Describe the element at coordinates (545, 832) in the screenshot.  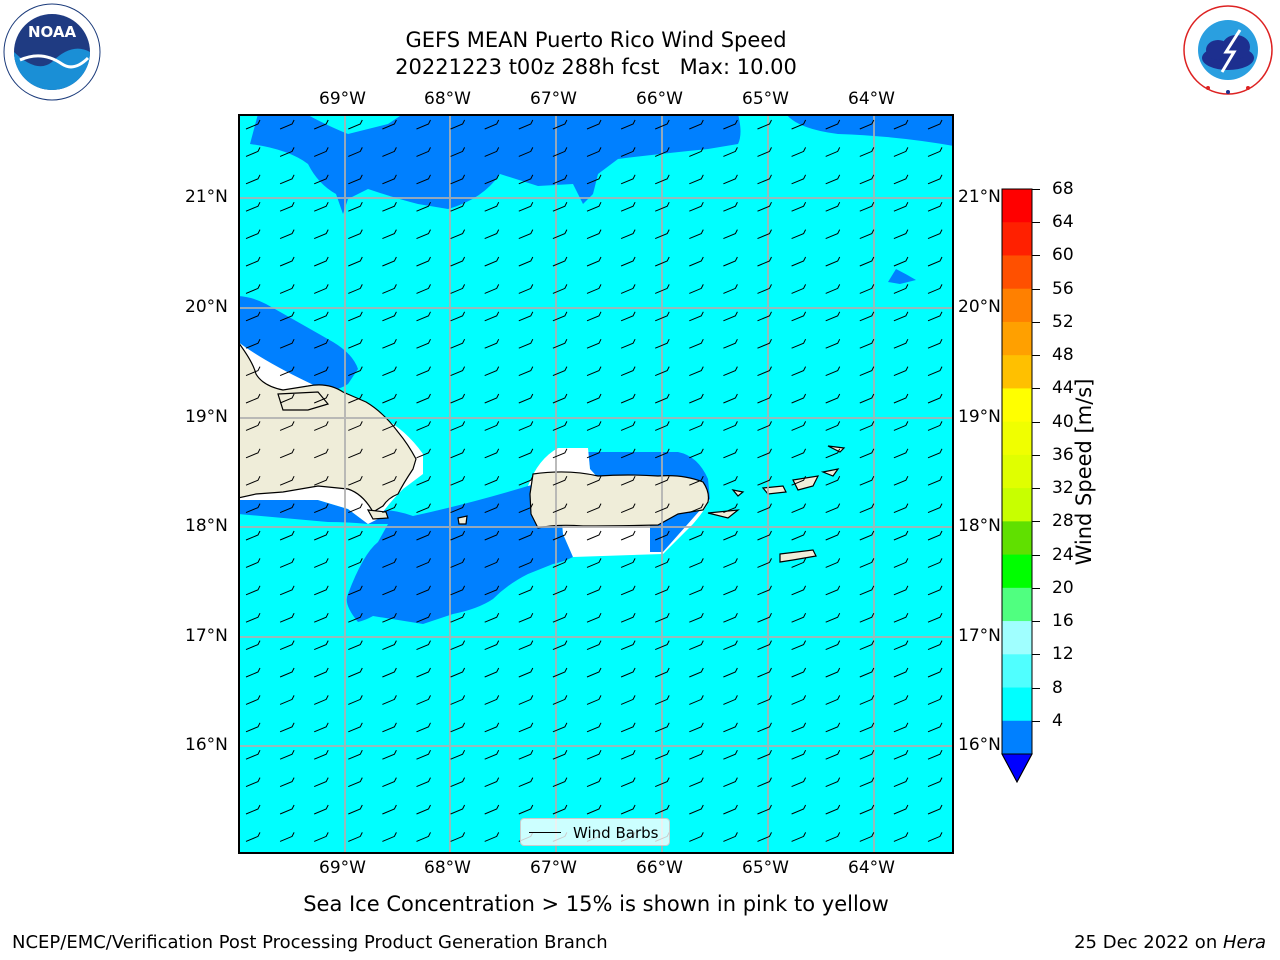
I see `legend-wind-barb-line` at that location.